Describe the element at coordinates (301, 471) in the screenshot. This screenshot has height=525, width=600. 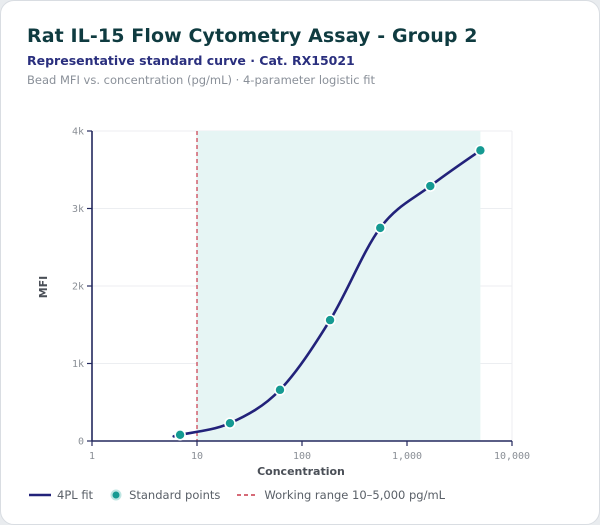
I see `x-axis-label: Concentration` at that location.